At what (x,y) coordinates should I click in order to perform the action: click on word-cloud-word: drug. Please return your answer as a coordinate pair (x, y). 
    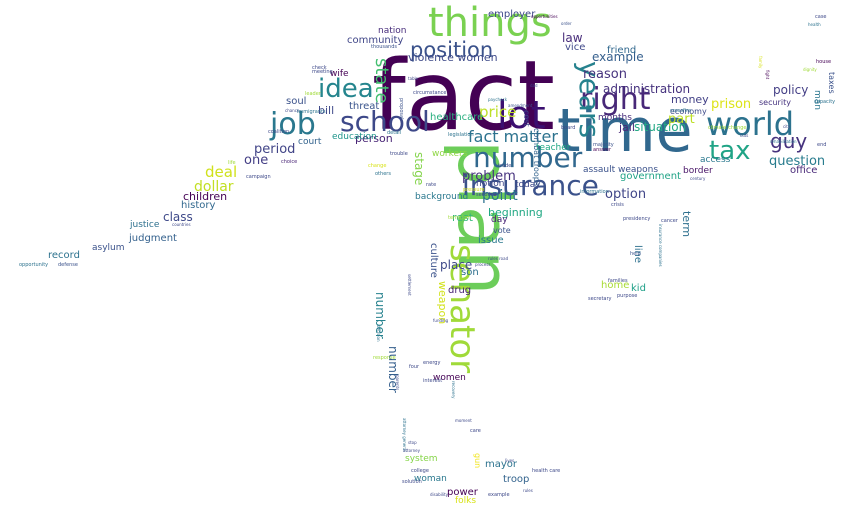
    Looking at the image, I should click on (460, 290).